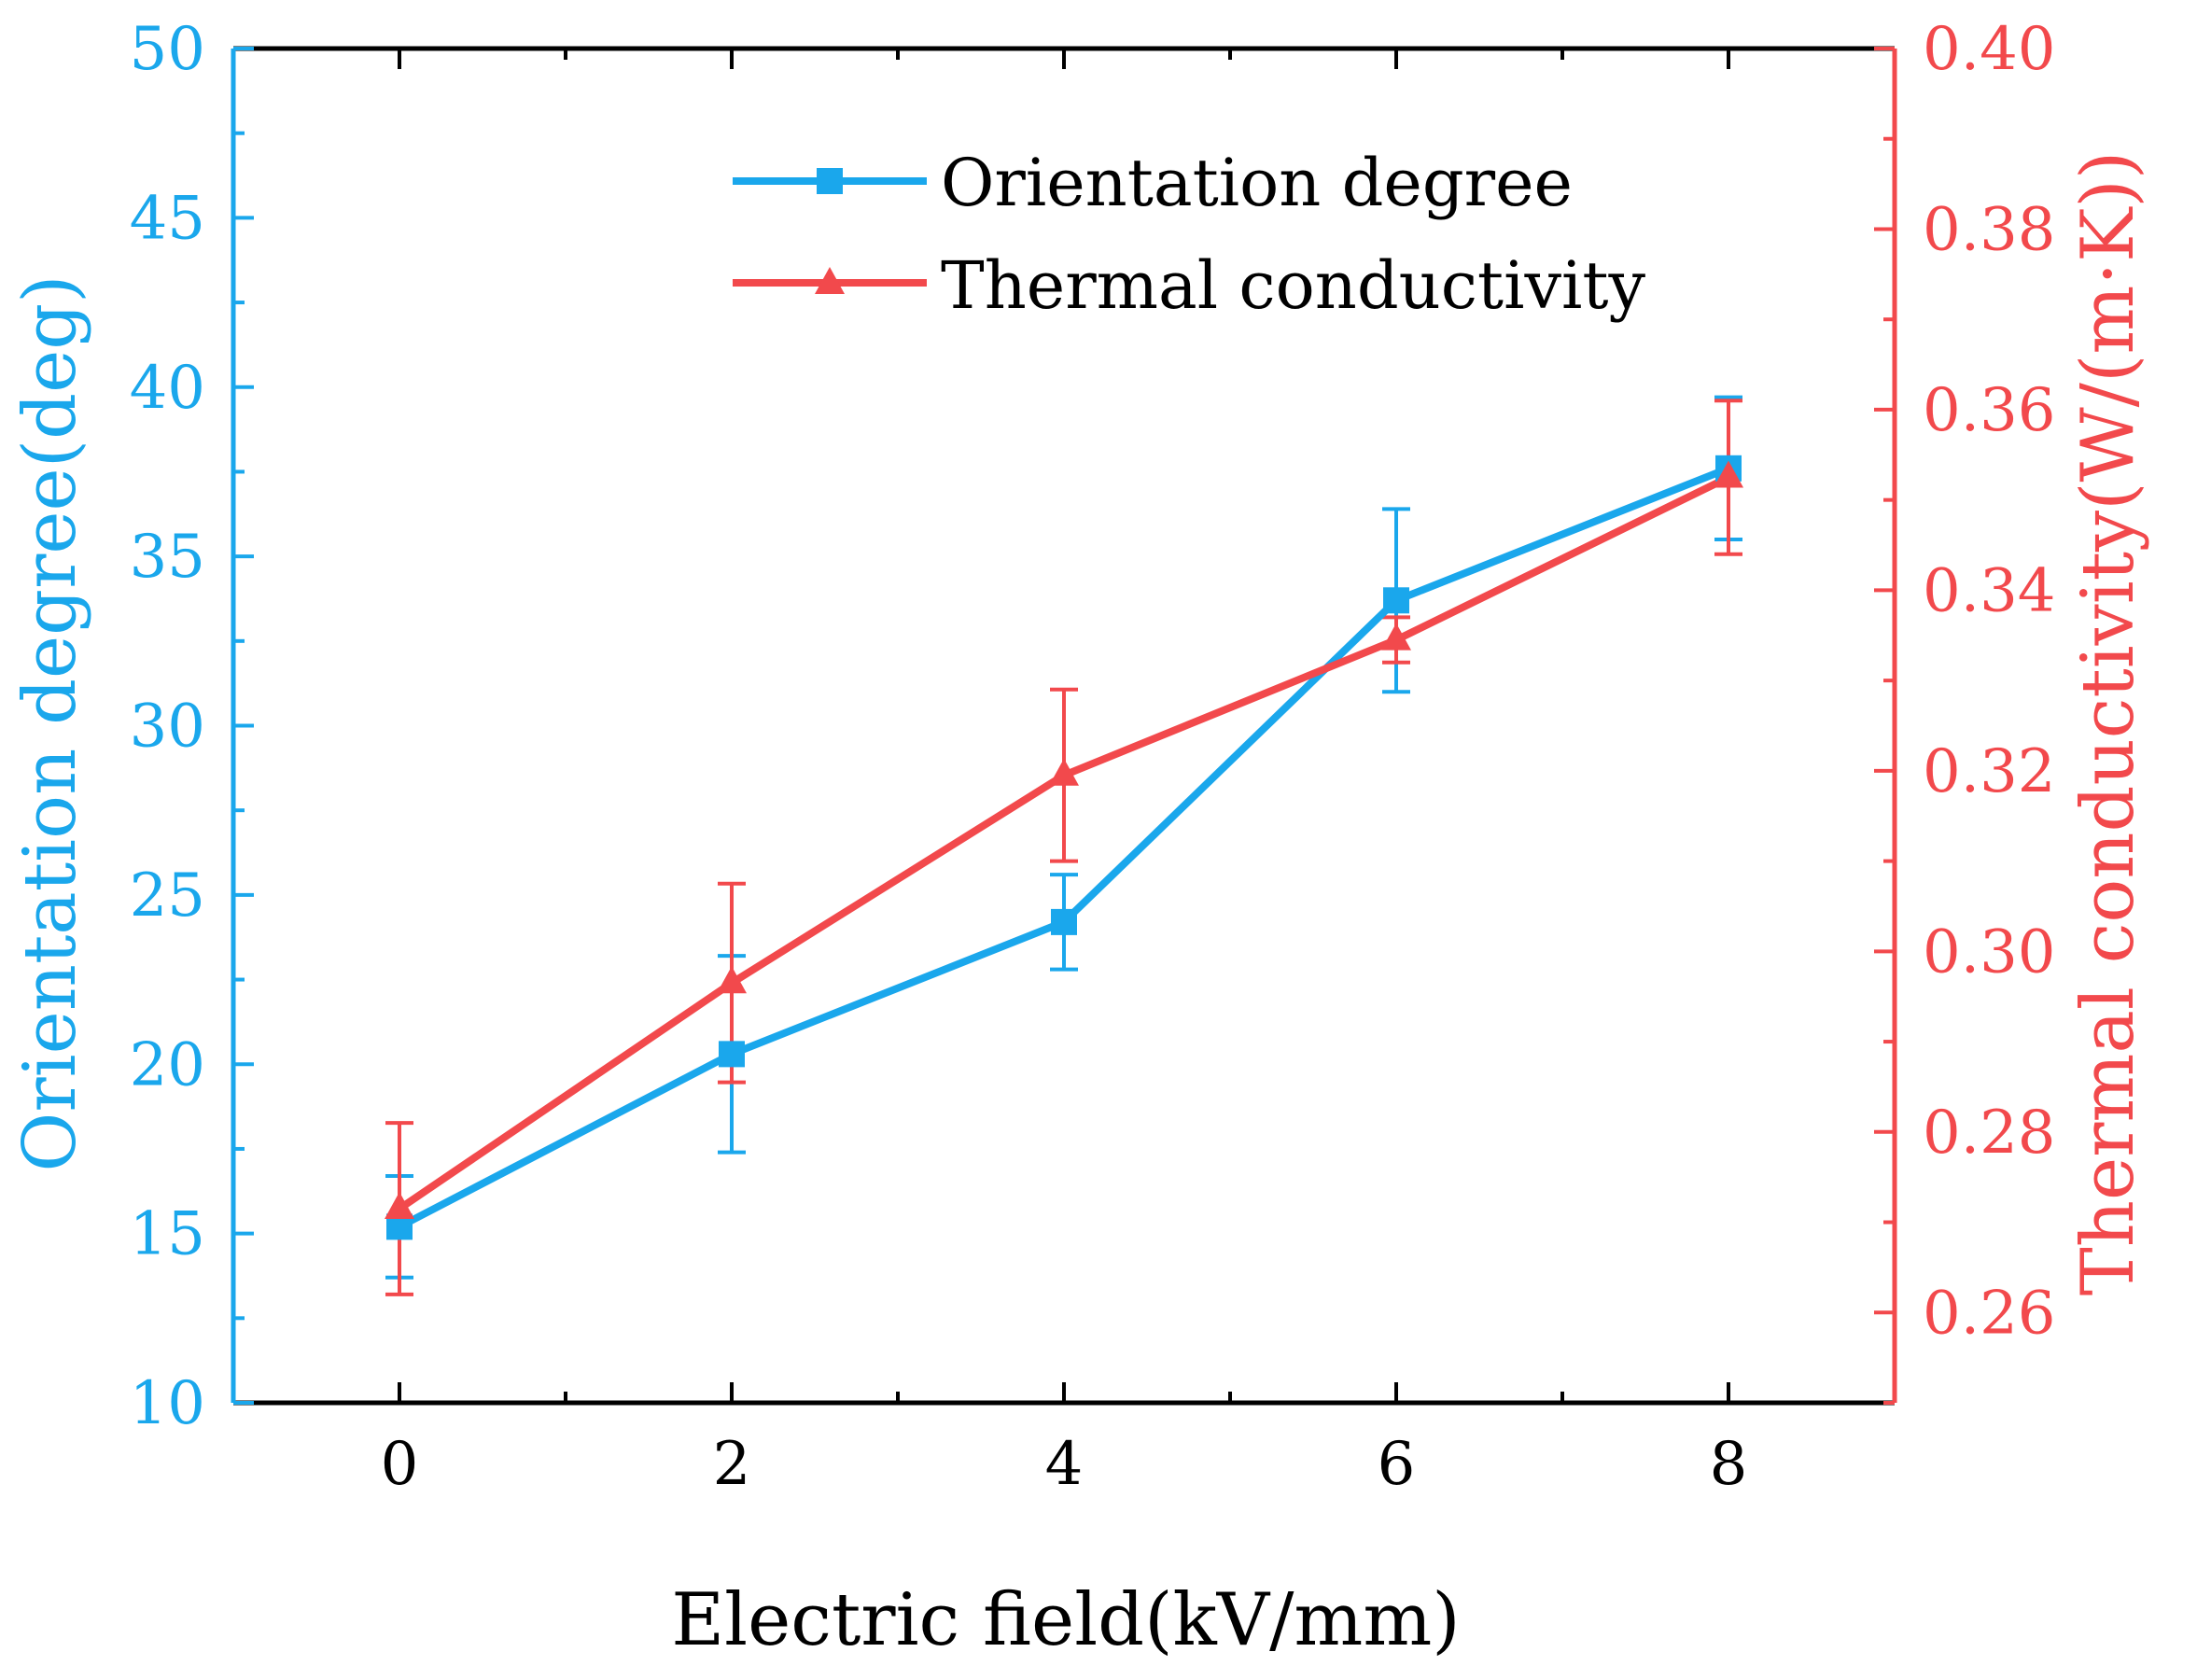 The image size is (2197, 1680). Describe the element at coordinates (1989, 229) in the screenshot. I see `y-right-tick-label: 0.38` at that location.